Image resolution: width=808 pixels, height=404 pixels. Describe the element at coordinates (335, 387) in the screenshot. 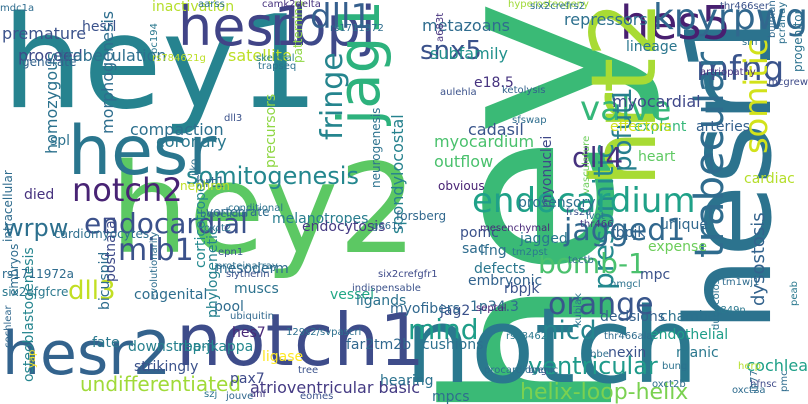

I see `word-atrioventricular-basic: atrioventricular basic` at that location.